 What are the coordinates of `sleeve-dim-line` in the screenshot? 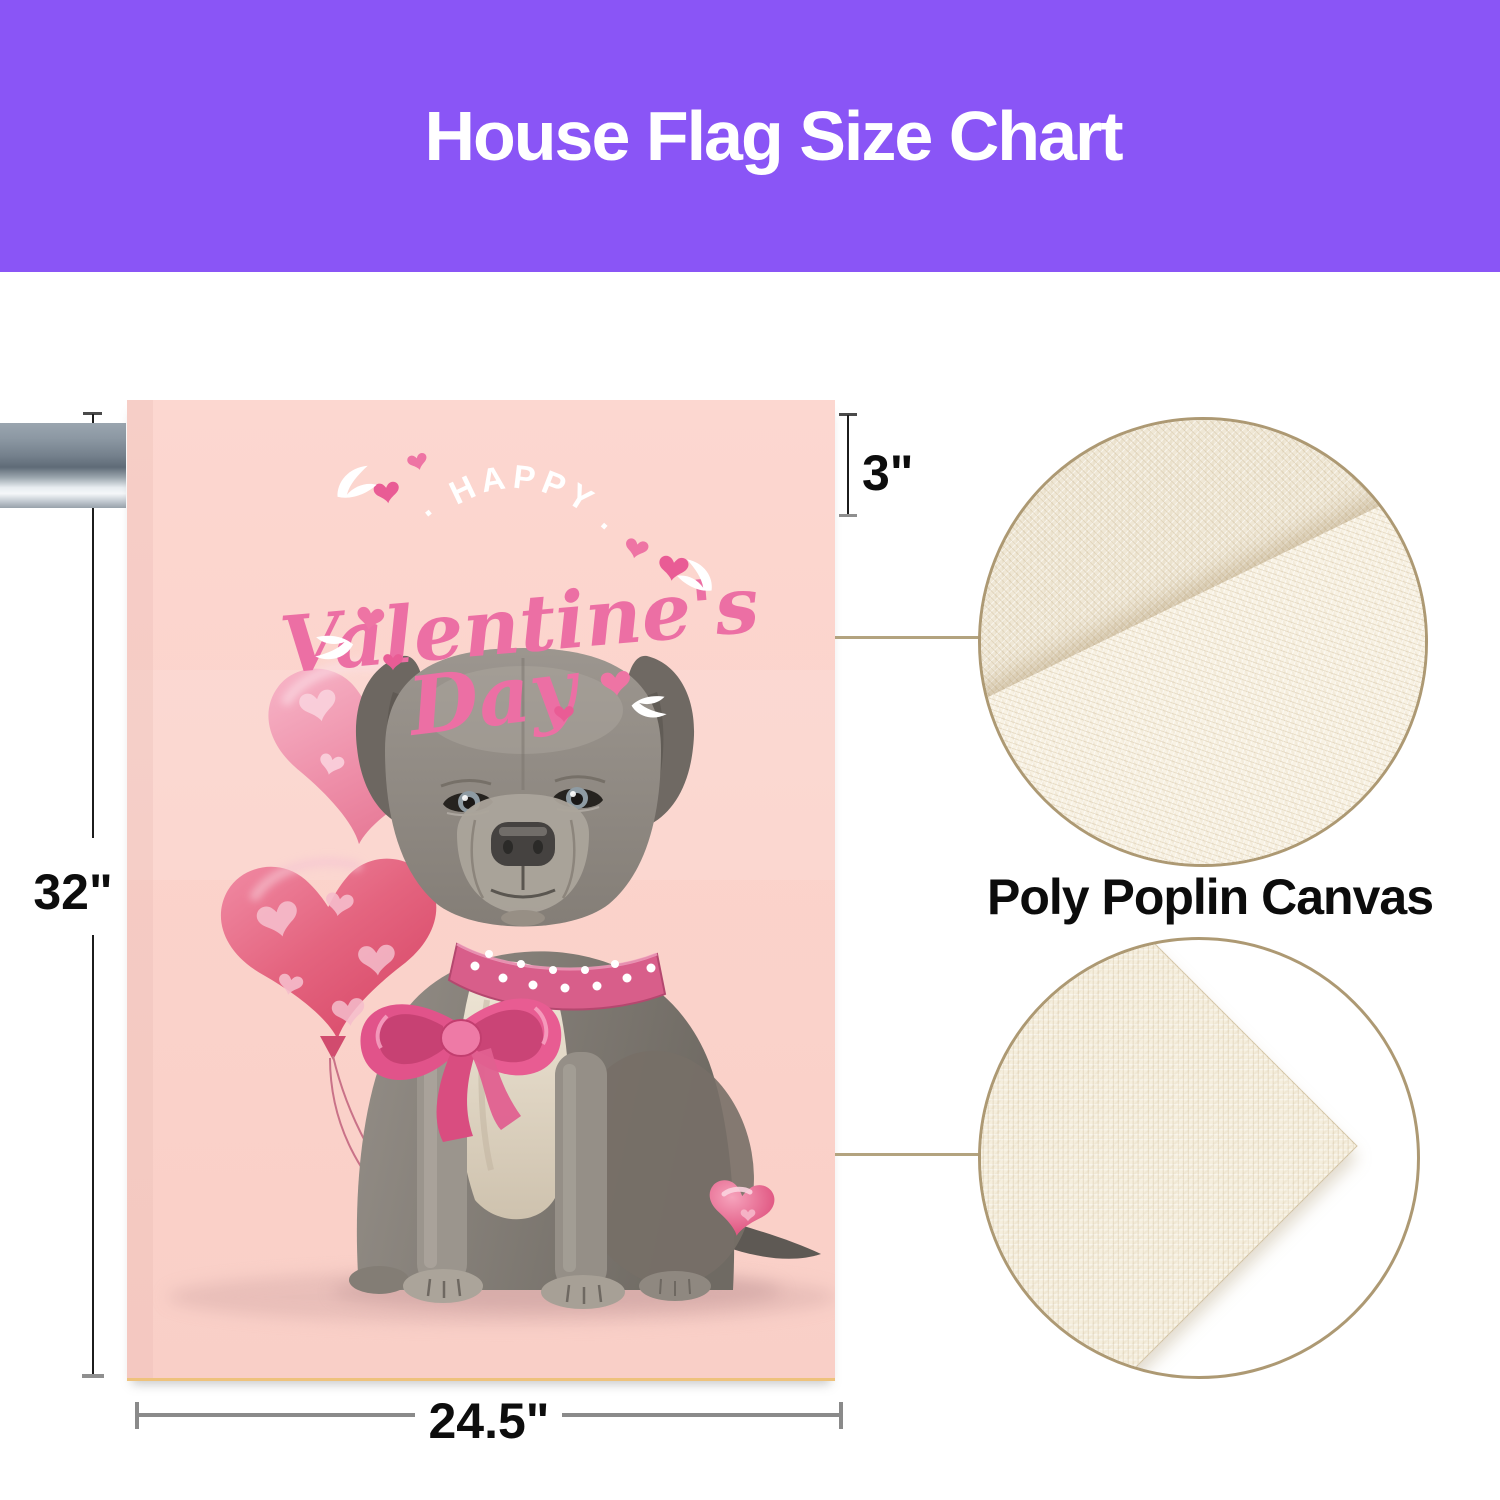 It's located at (848, 465).